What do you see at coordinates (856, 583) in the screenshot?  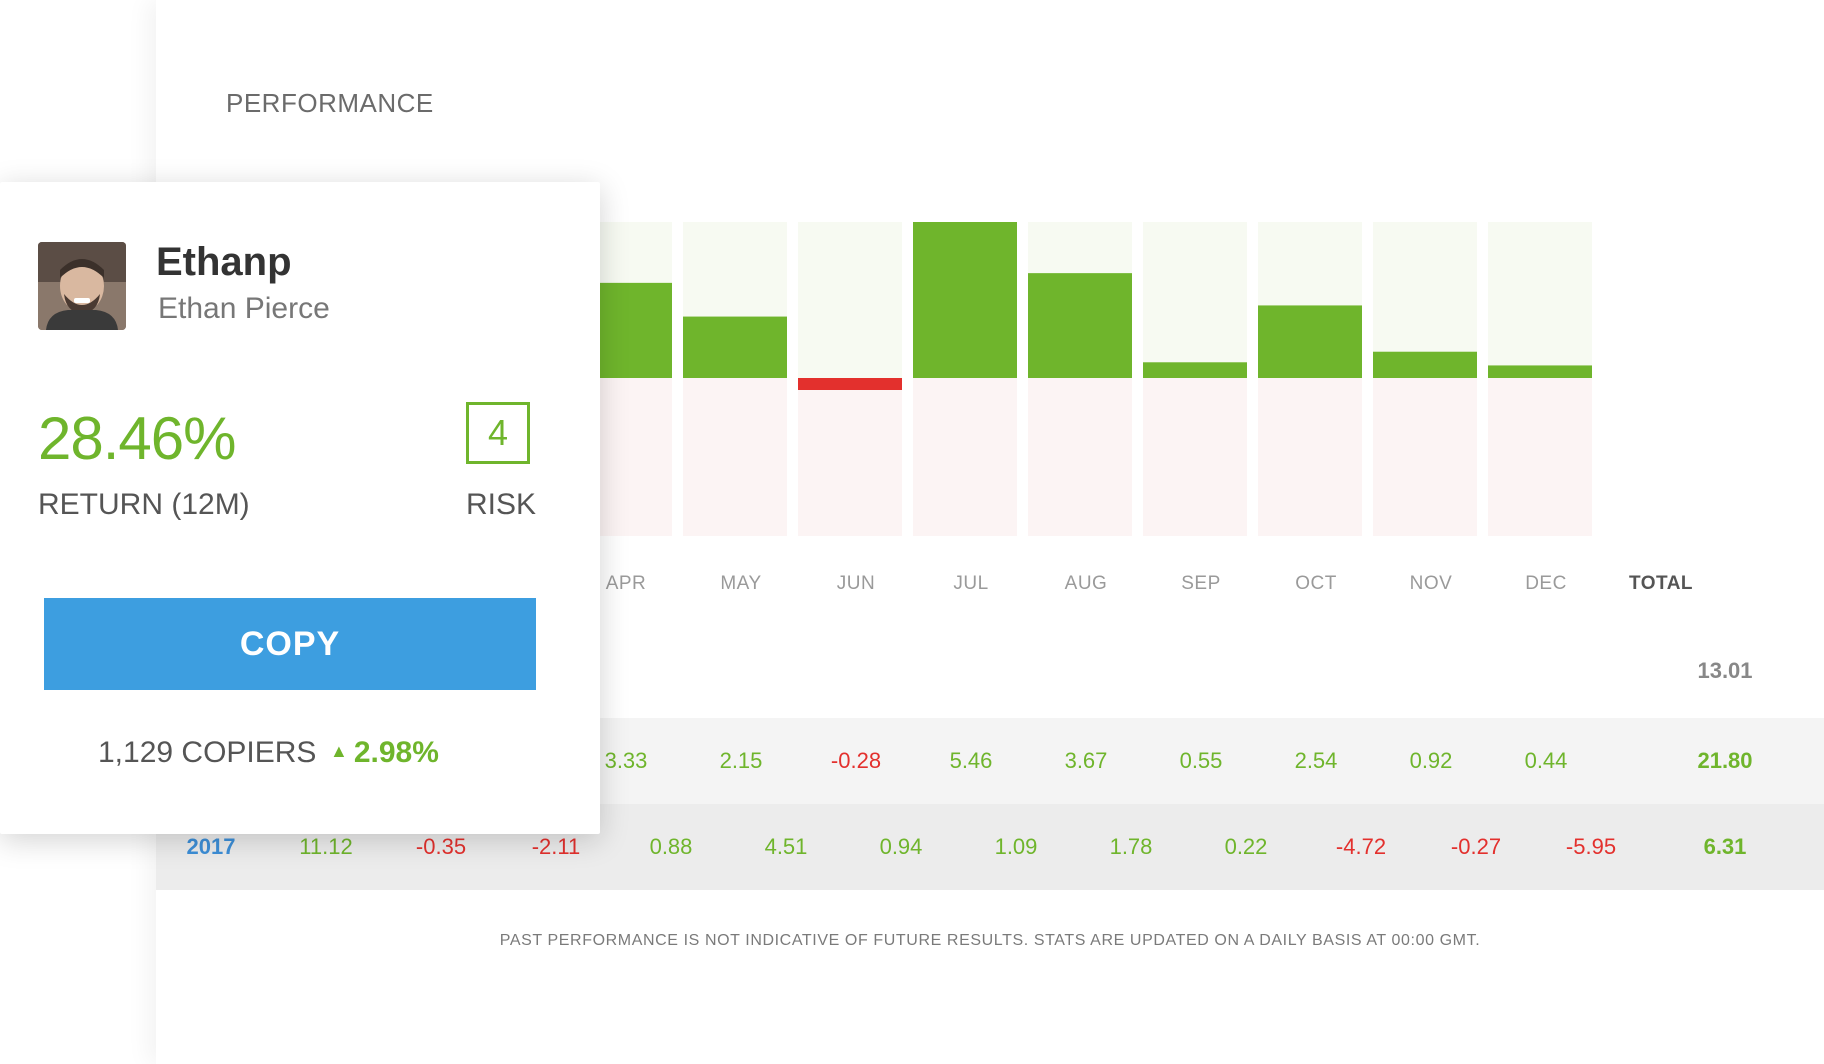 I see `month-label-jun: JUN` at bounding box center [856, 583].